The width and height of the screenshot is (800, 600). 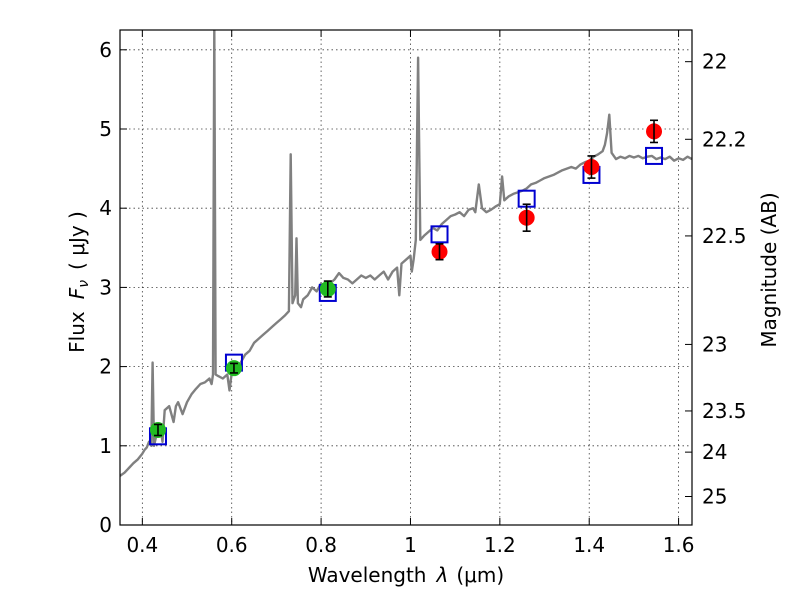 What do you see at coordinates (232, 545) in the screenshot?
I see `x-tick-label: 0.6` at bounding box center [232, 545].